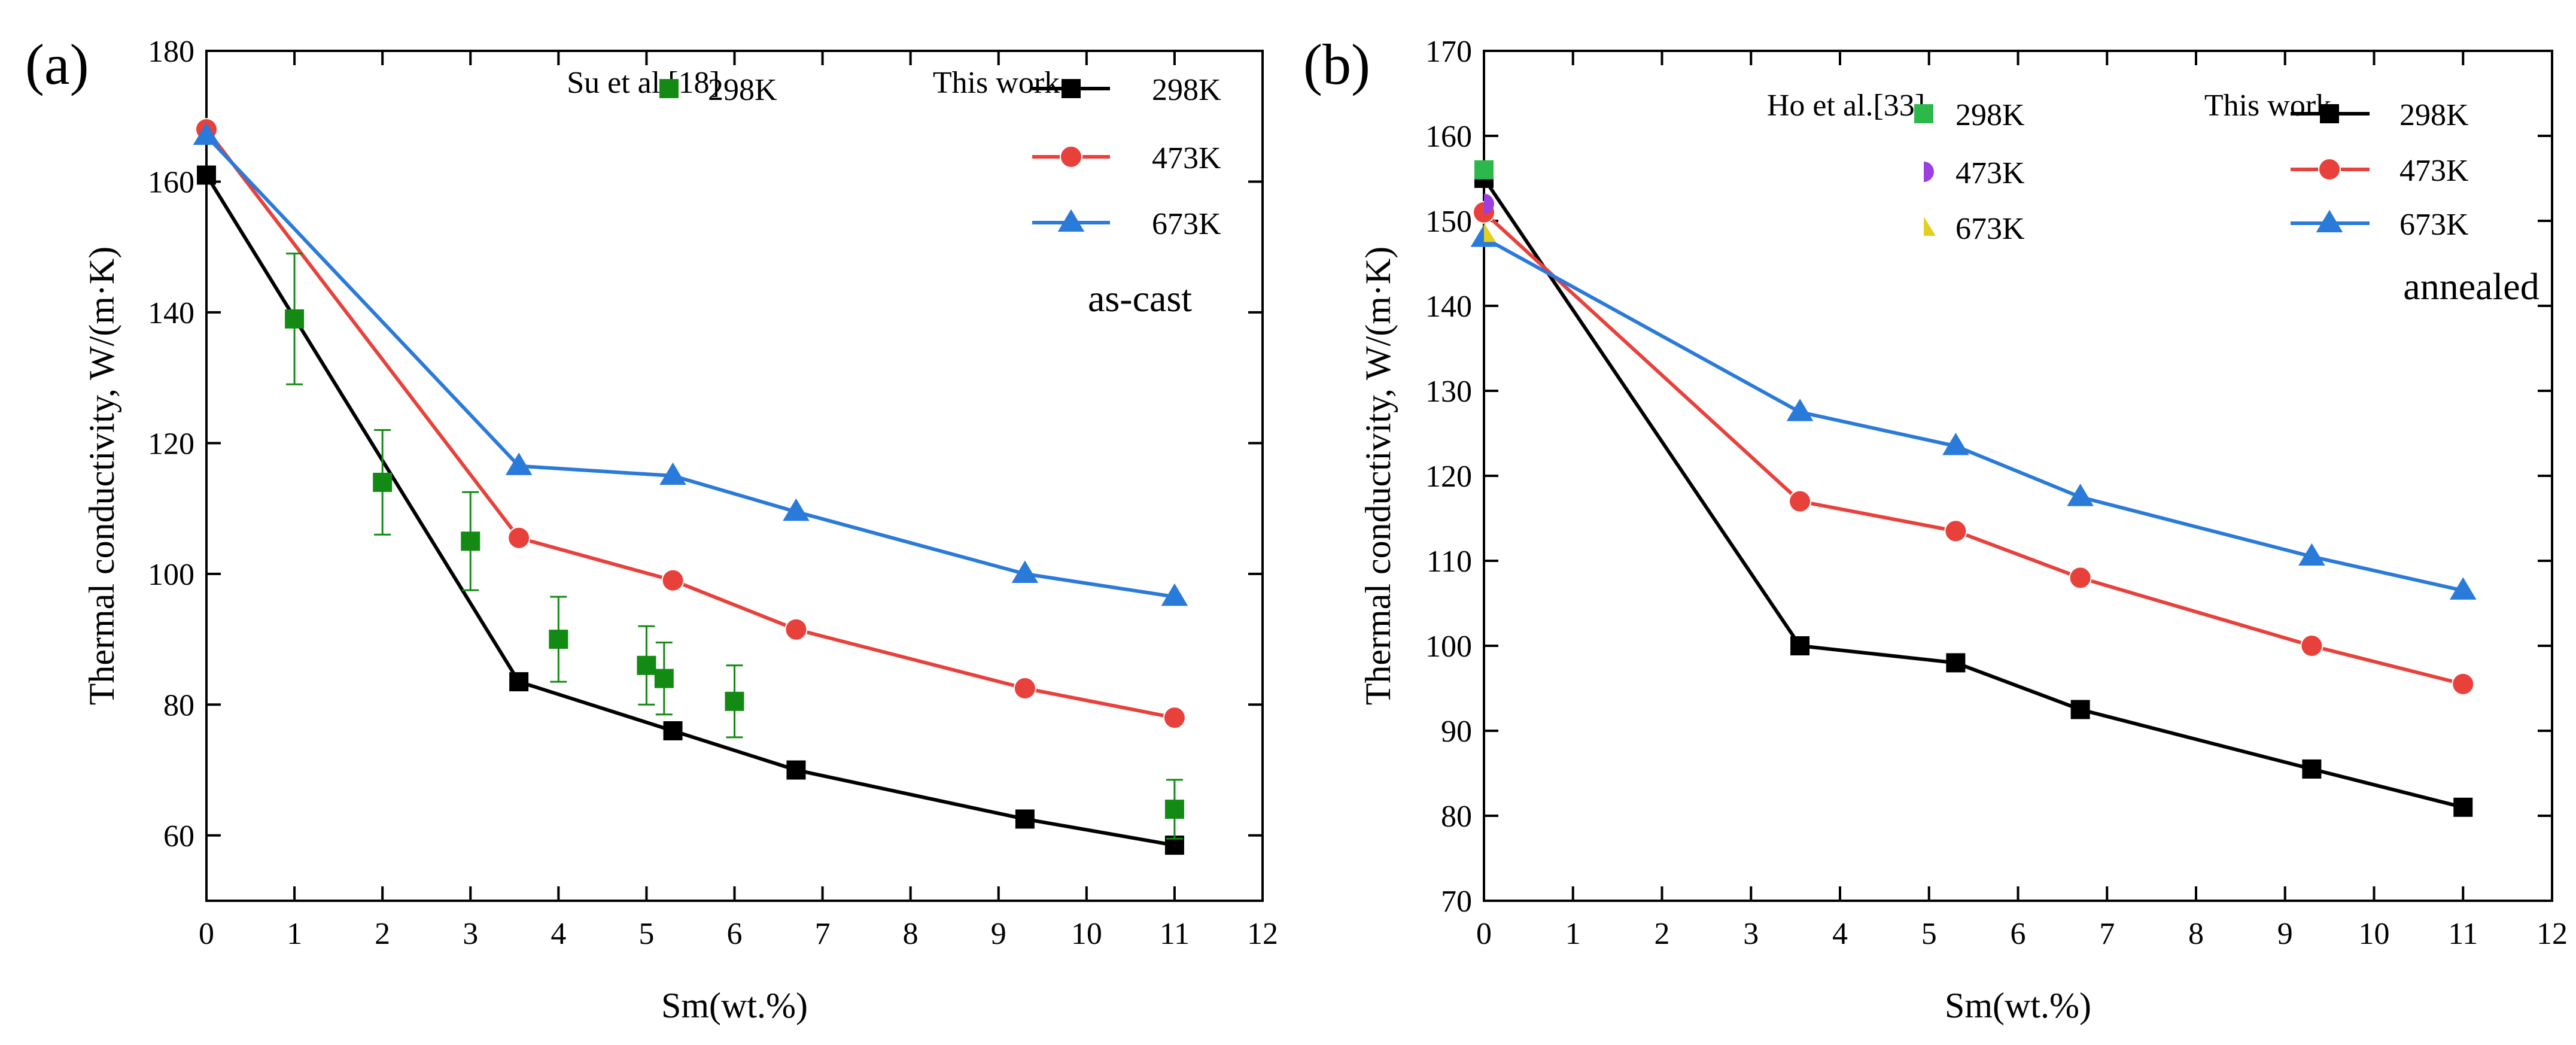 This screenshot has width=2576, height=1045. Describe the element at coordinates (1457, 817) in the screenshot. I see `y-tick-label: 80` at that location.